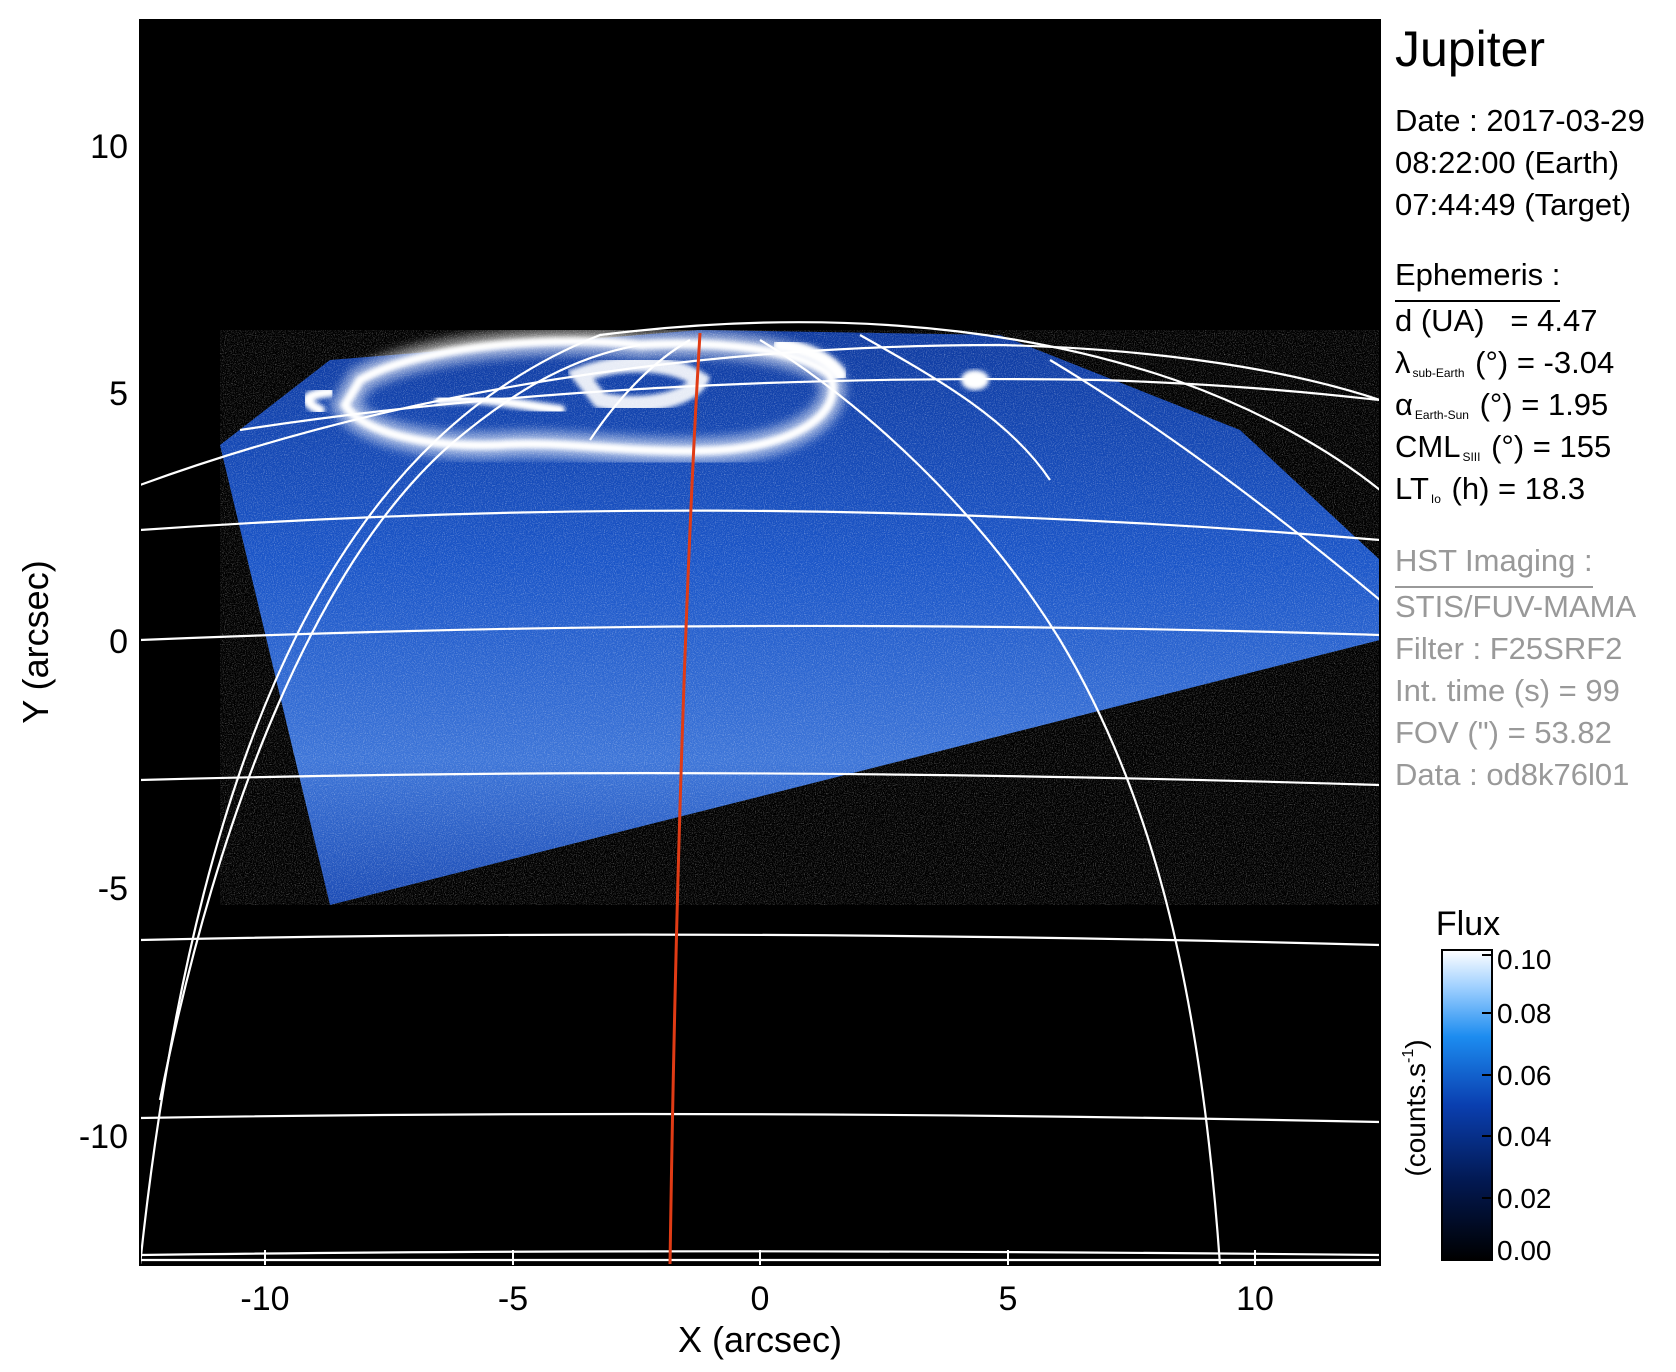  Describe the element at coordinates (1494, 564) in the screenshot. I see `imaging-heading: HST Imaging :` at that location.